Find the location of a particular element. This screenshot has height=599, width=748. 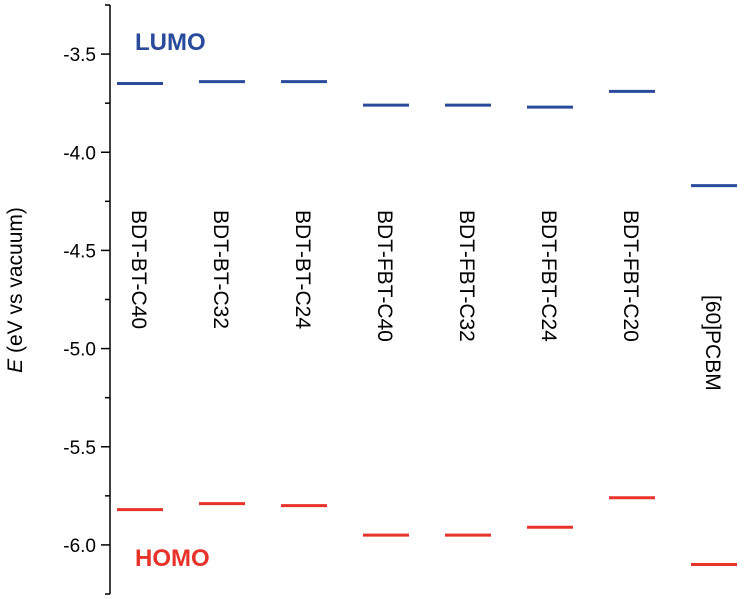

material-label: BDT-FBT-C32 is located at coordinates (466, 276).